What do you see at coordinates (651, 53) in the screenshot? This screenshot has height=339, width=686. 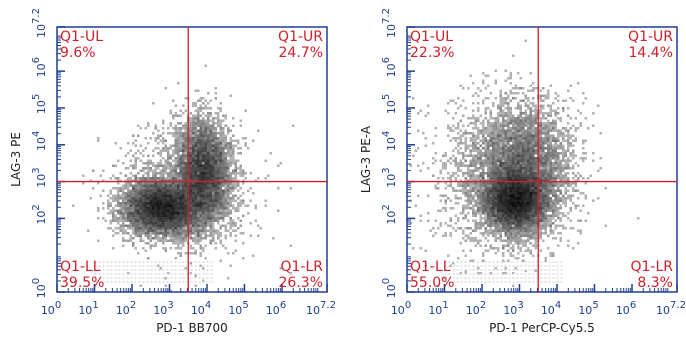 I see `quadrant-percent-label: 14.4%` at bounding box center [651, 53].